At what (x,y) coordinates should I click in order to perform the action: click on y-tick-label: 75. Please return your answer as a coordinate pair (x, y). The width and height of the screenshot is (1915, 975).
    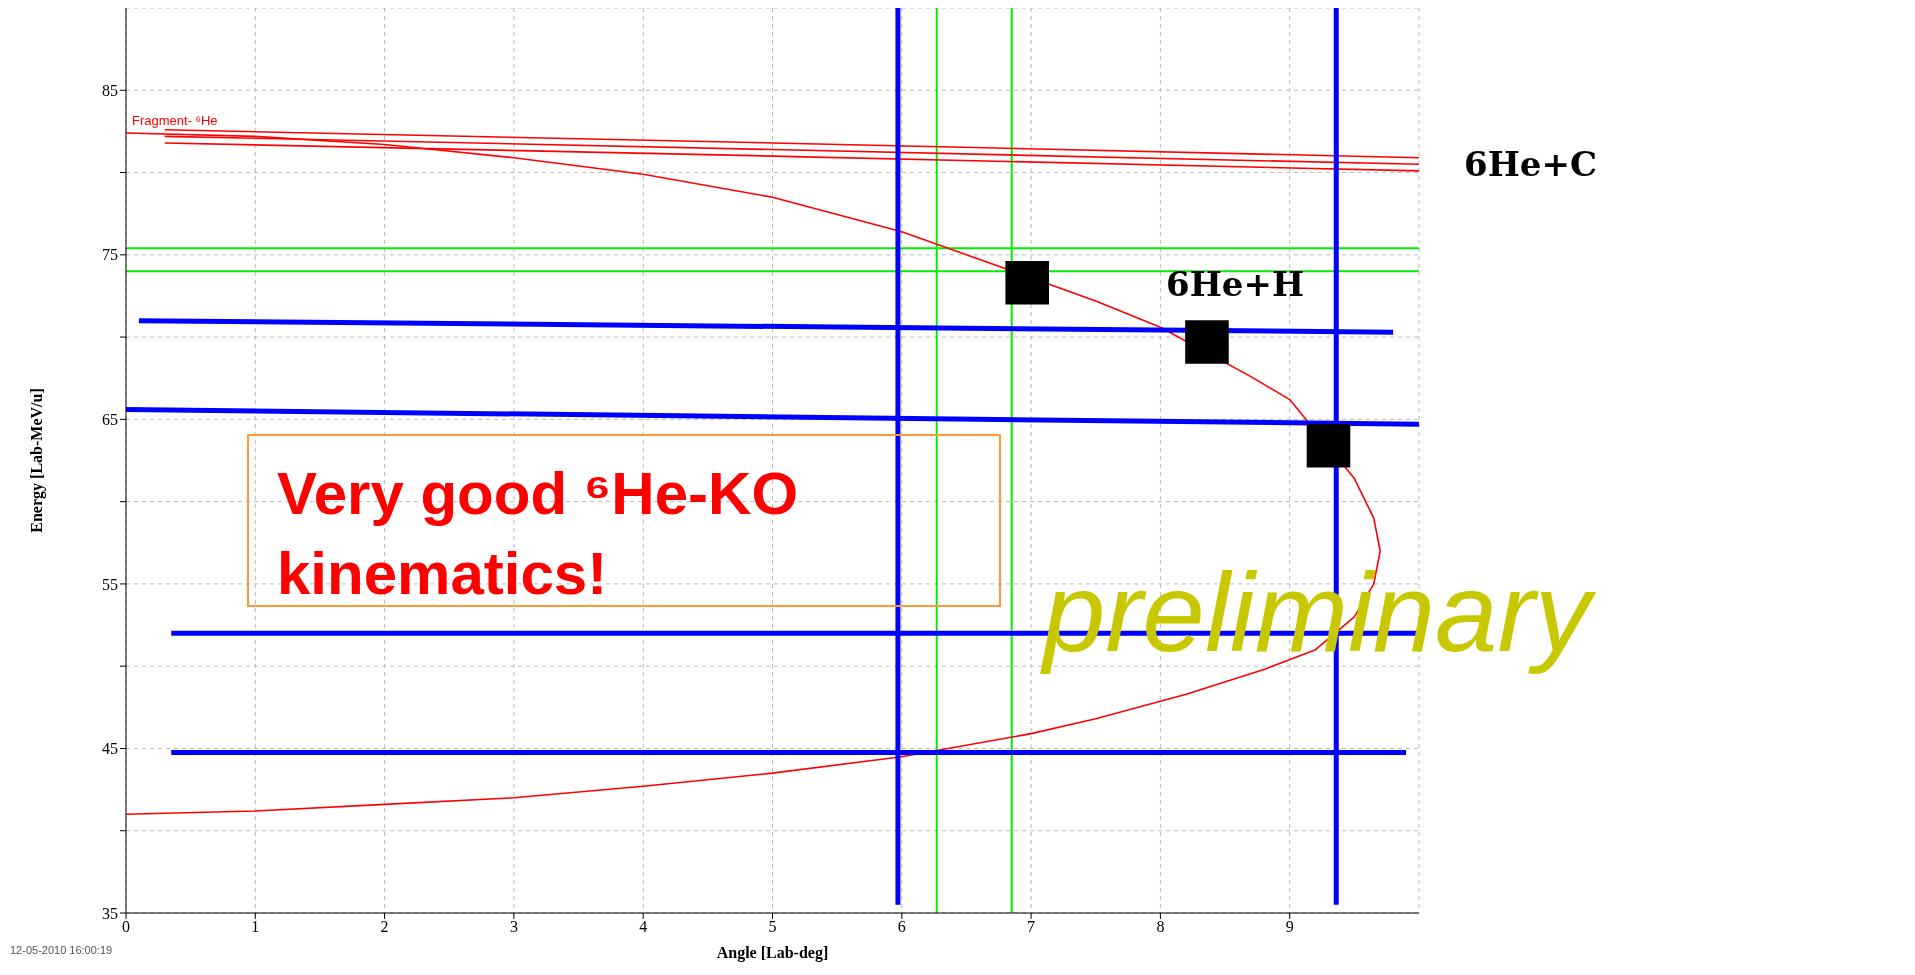
    Looking at the image, I should click on (110, 255).